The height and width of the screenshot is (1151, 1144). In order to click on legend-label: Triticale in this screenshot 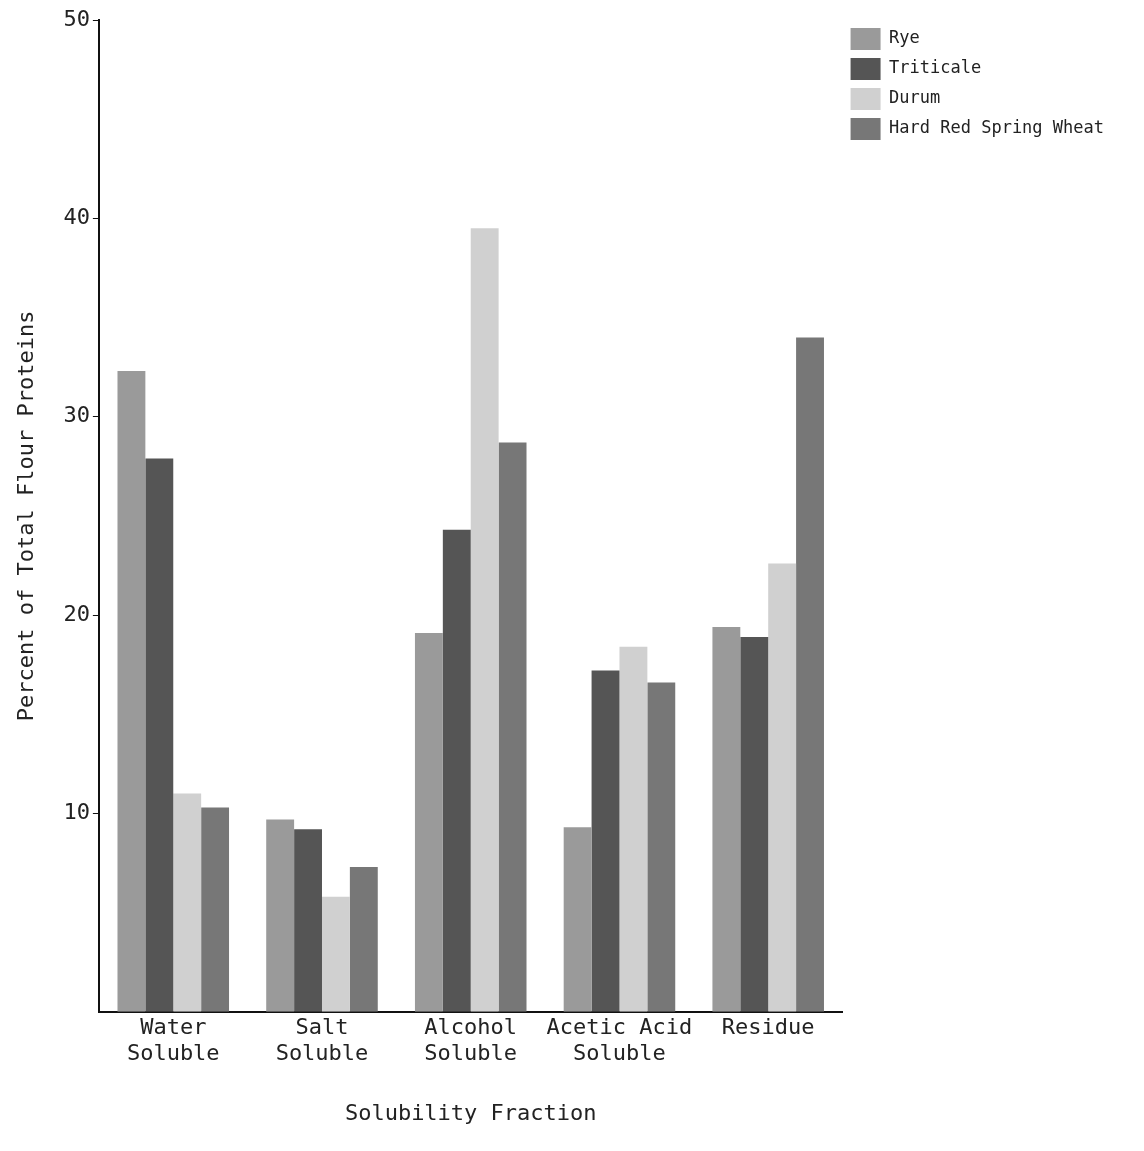, I will do `click(935, 67)`.